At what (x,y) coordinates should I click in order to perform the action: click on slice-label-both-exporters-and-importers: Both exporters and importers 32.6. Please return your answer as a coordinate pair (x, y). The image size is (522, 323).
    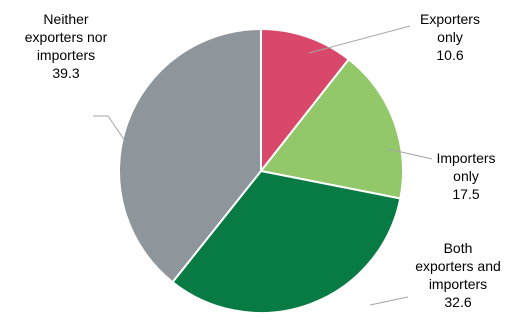
    Looking at the image, I should click on (458, 275).